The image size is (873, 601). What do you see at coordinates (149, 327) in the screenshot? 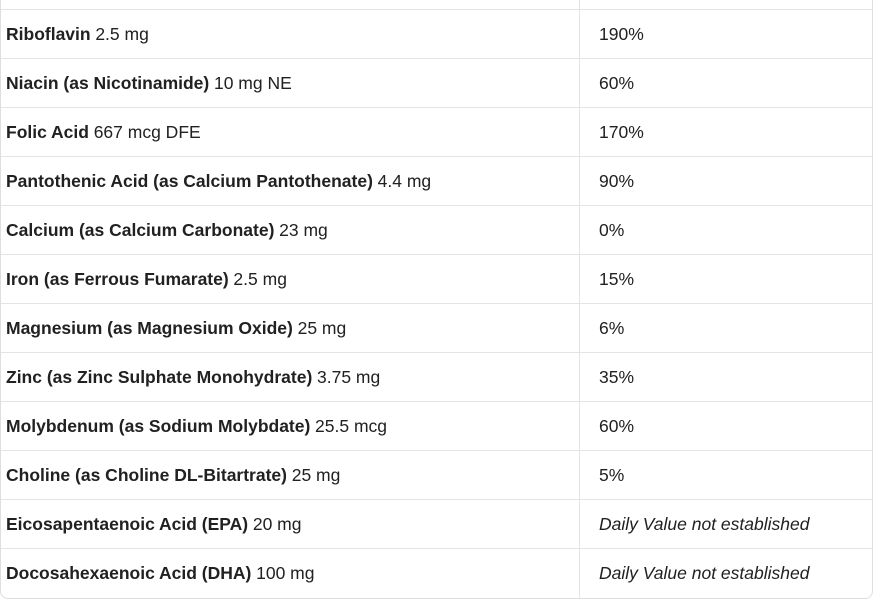
I see `nutrient-name: Magnesium (as Magnesium Oxide)` at bounding box center [149, 327].